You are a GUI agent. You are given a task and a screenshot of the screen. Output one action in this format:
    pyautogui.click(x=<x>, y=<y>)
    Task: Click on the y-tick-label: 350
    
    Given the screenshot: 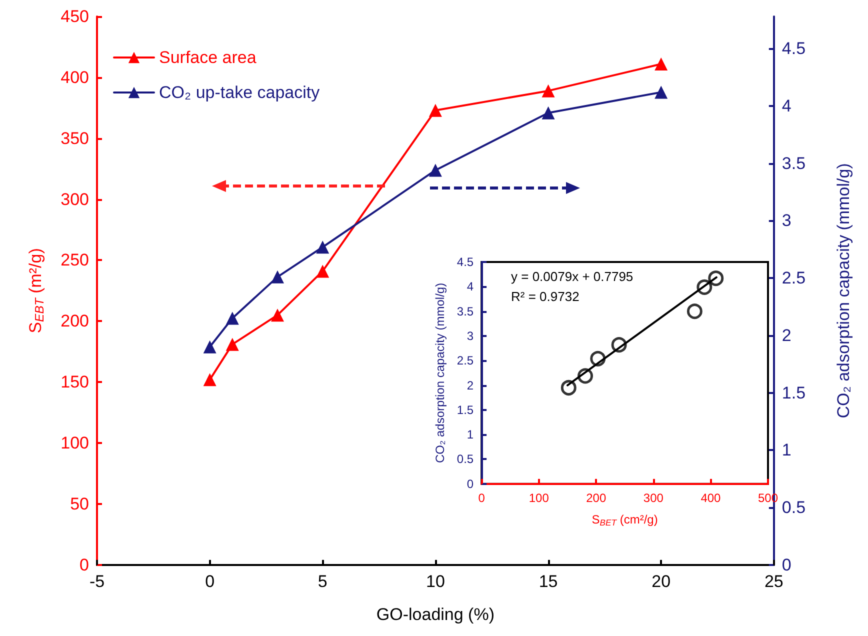 What is the action you would take?
    pyautogui.click(x=74, y=138)
    